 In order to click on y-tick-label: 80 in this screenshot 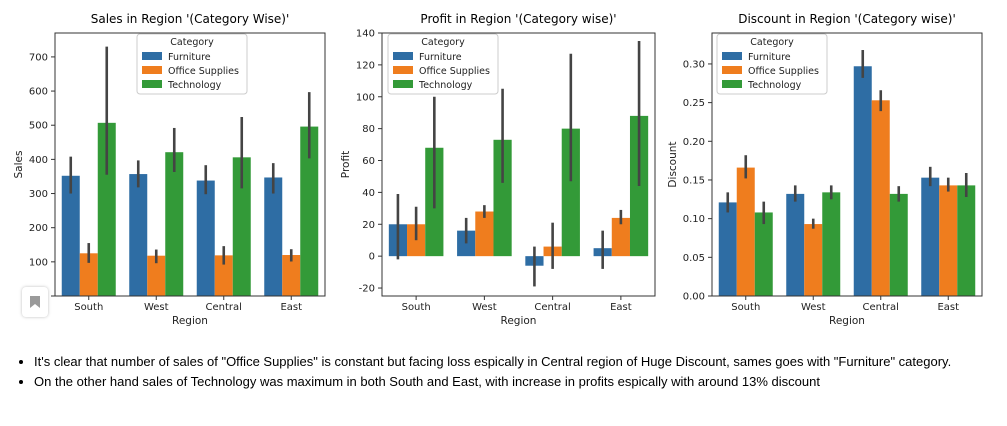, I will do `click(368, 129)`.